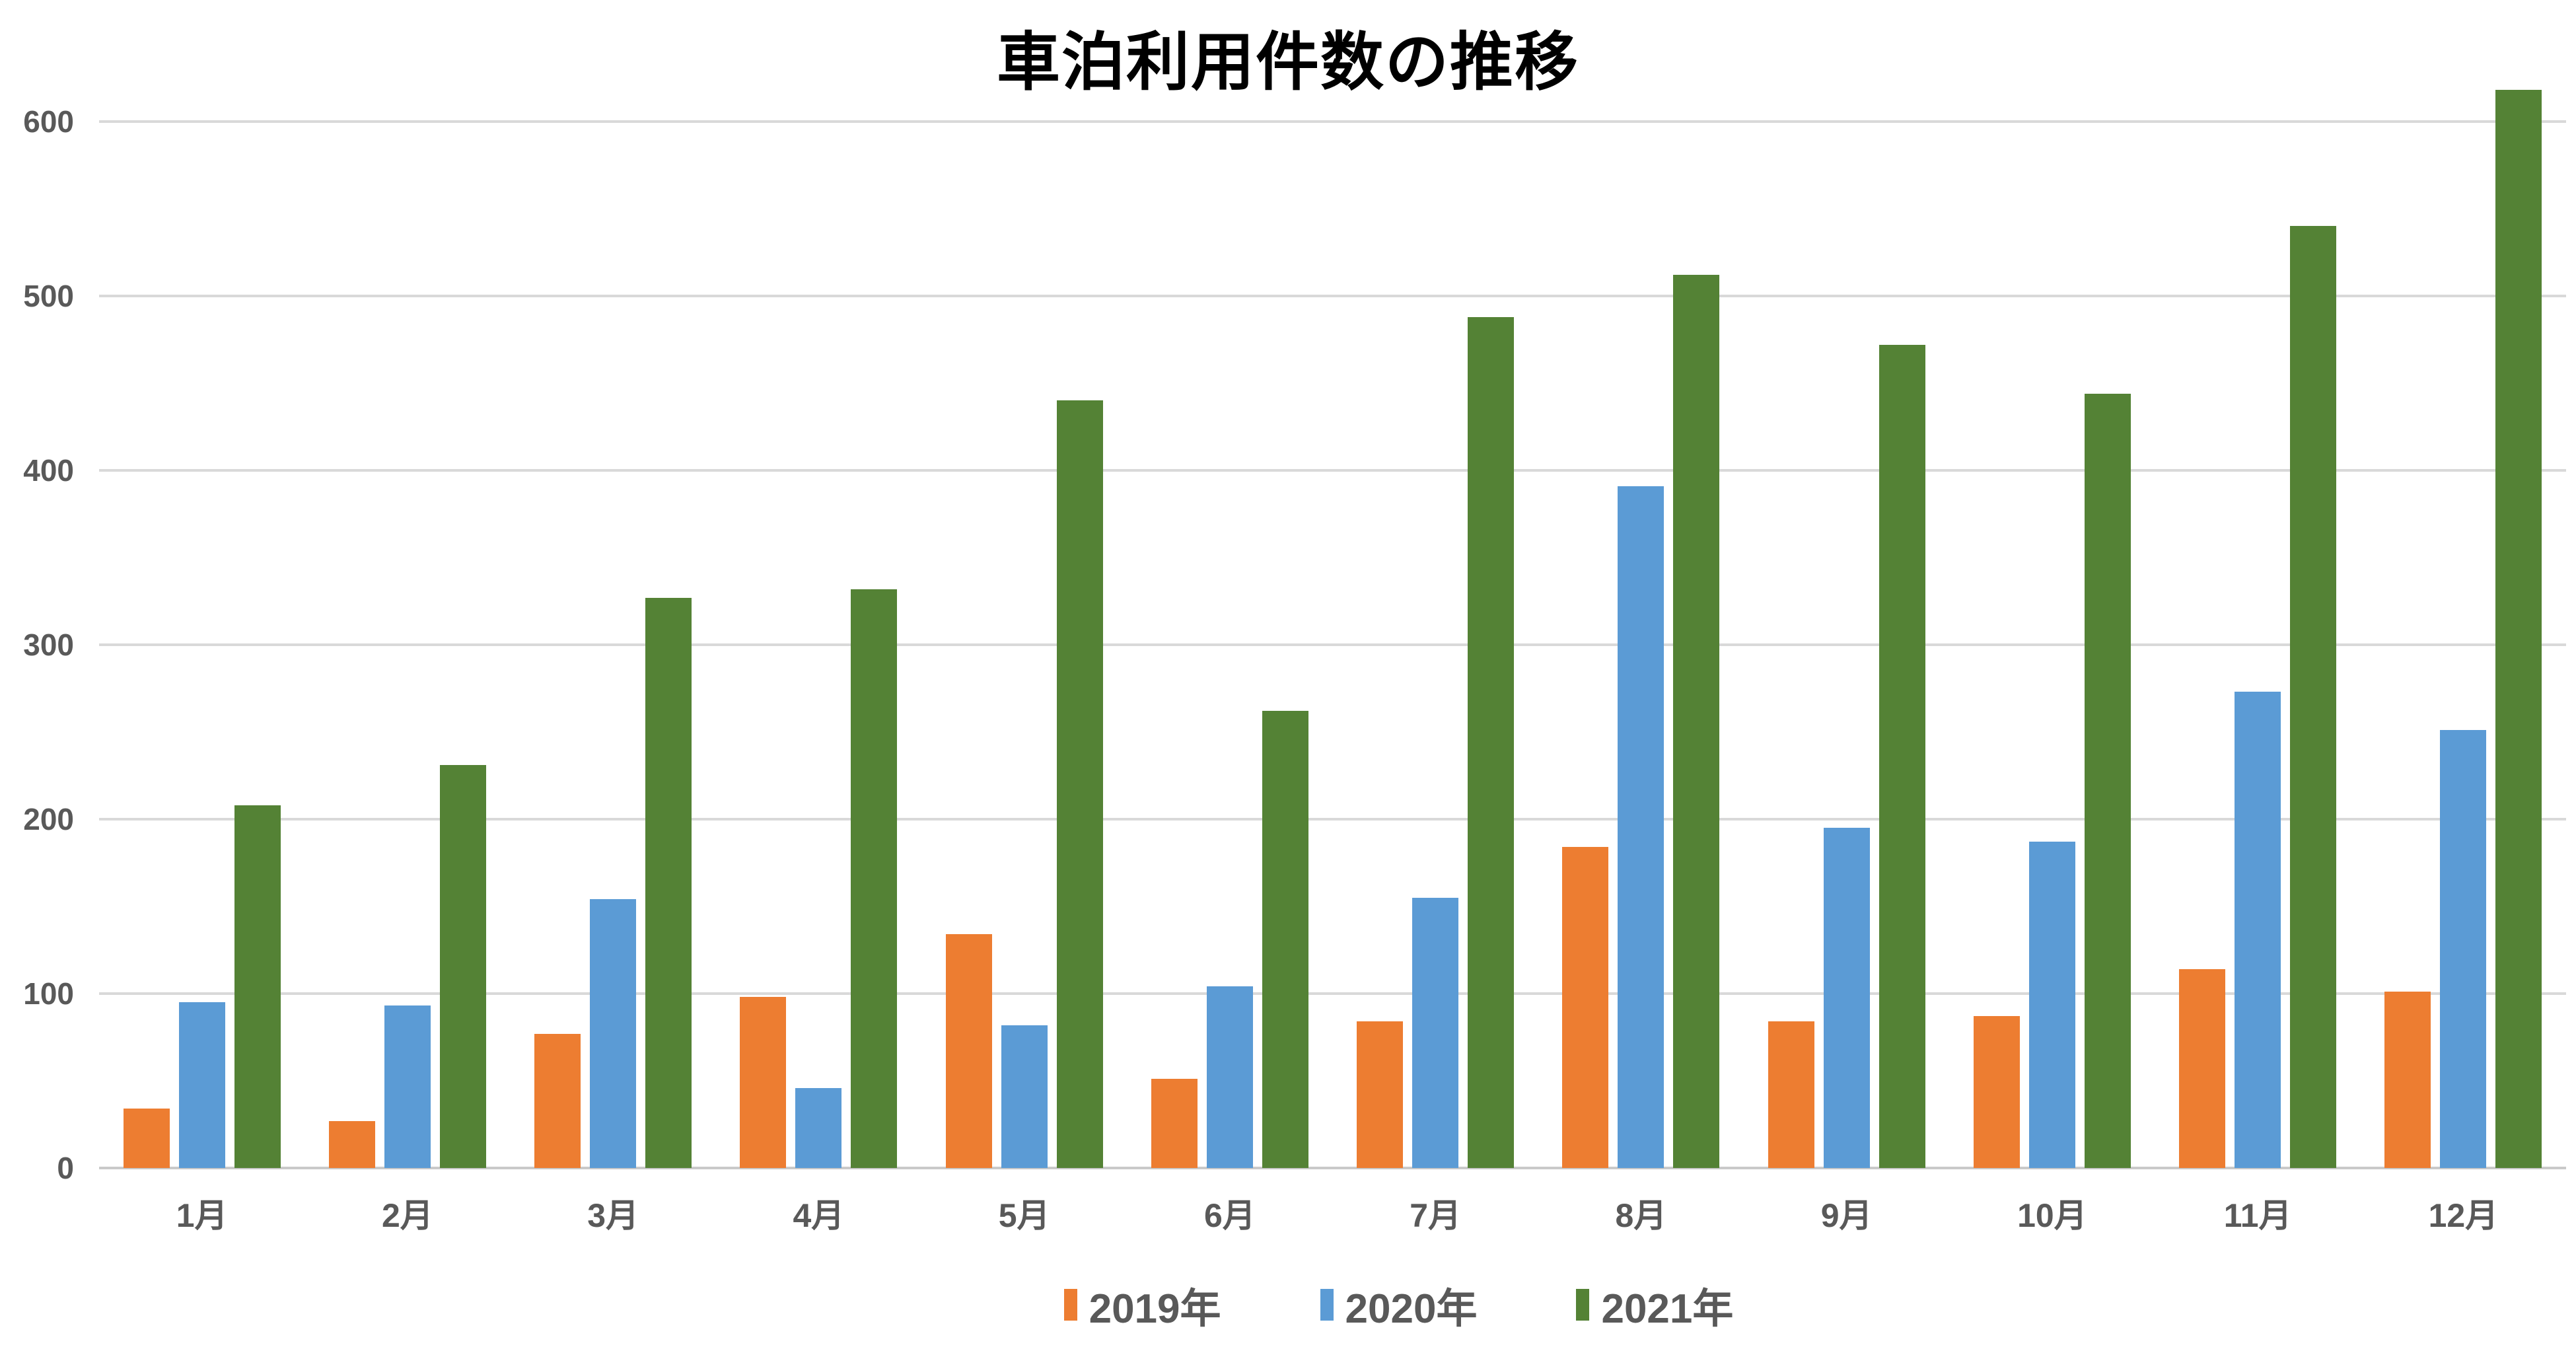 This screenshot has width=2576, height=1351. I want to click on bar-2021年-11月, so click(2313, 697).